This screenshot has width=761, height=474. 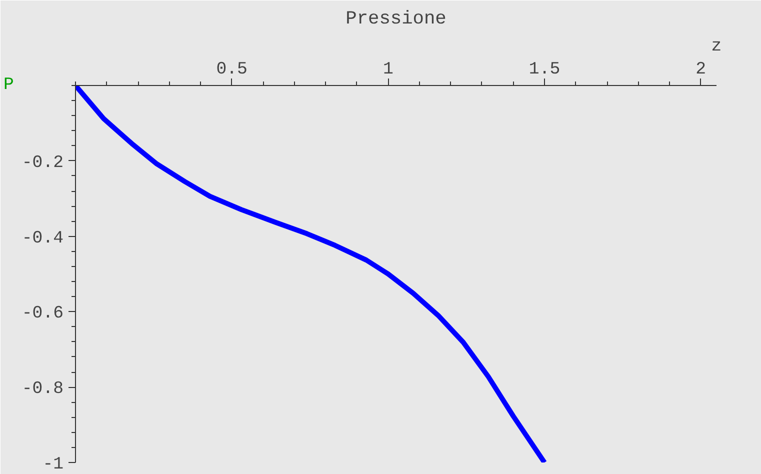 I want to click on y-tick-label: -0.8, so click(x=43, y=390).